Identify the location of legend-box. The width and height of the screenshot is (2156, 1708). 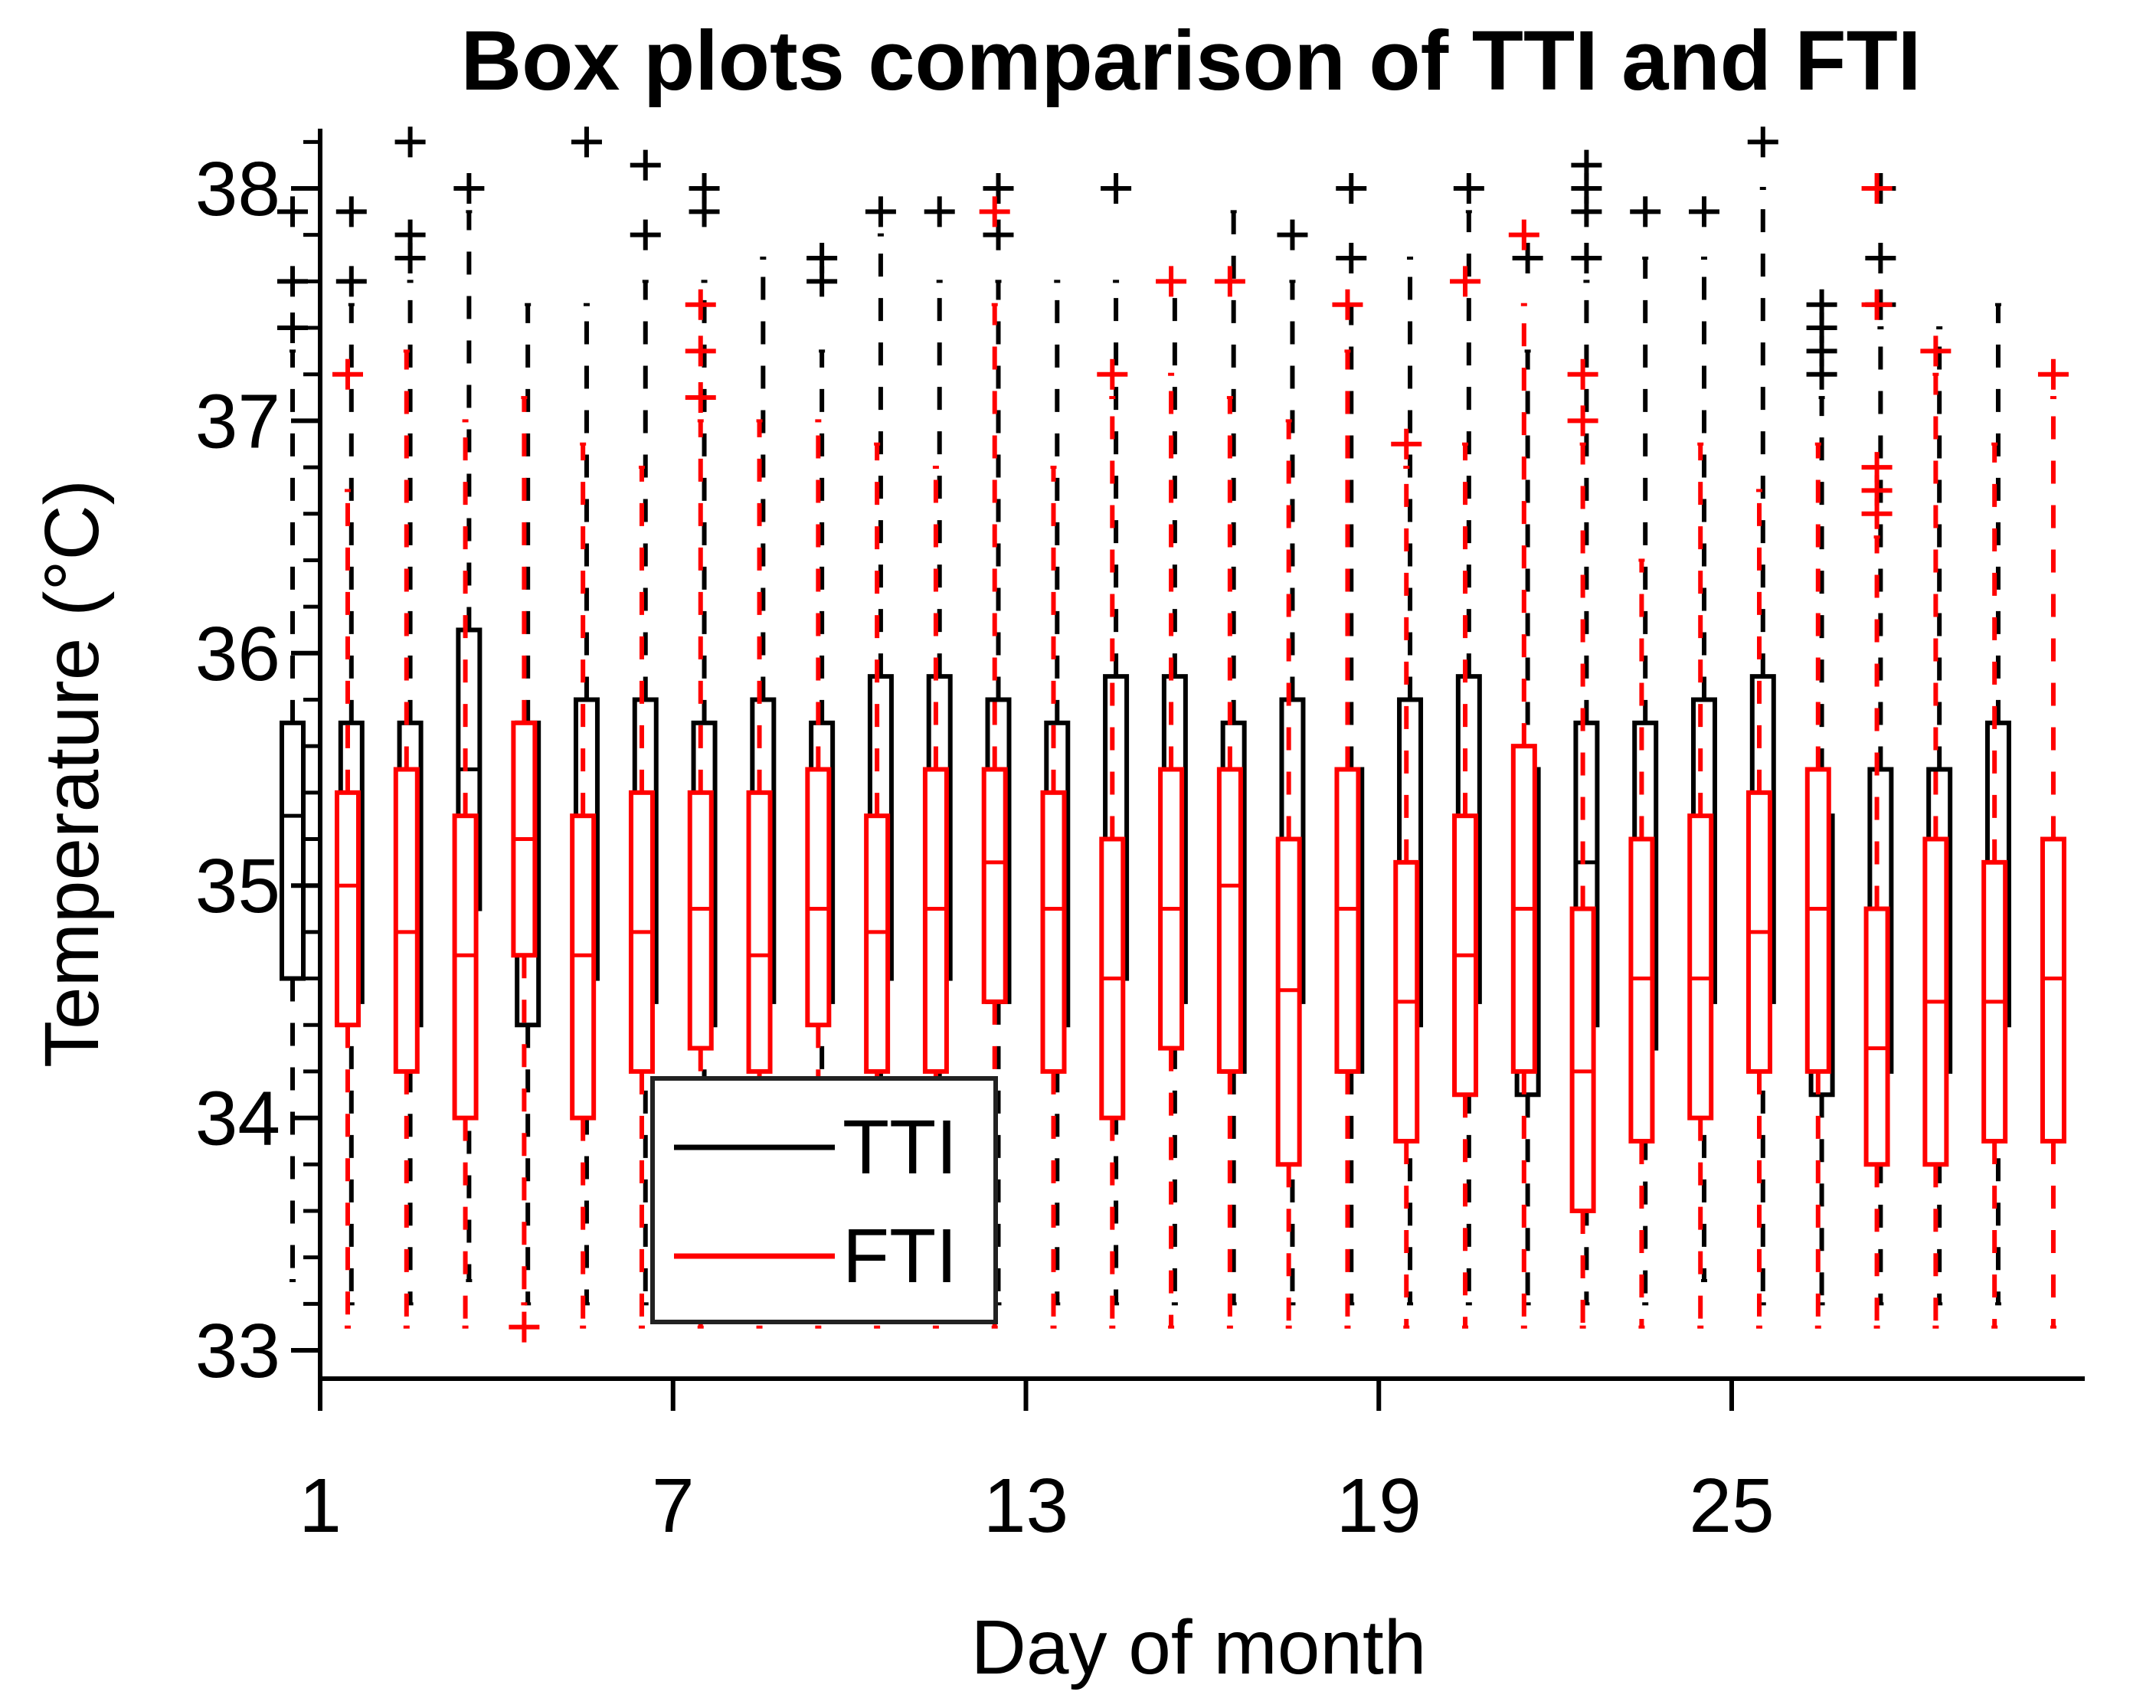
(824, 1200).